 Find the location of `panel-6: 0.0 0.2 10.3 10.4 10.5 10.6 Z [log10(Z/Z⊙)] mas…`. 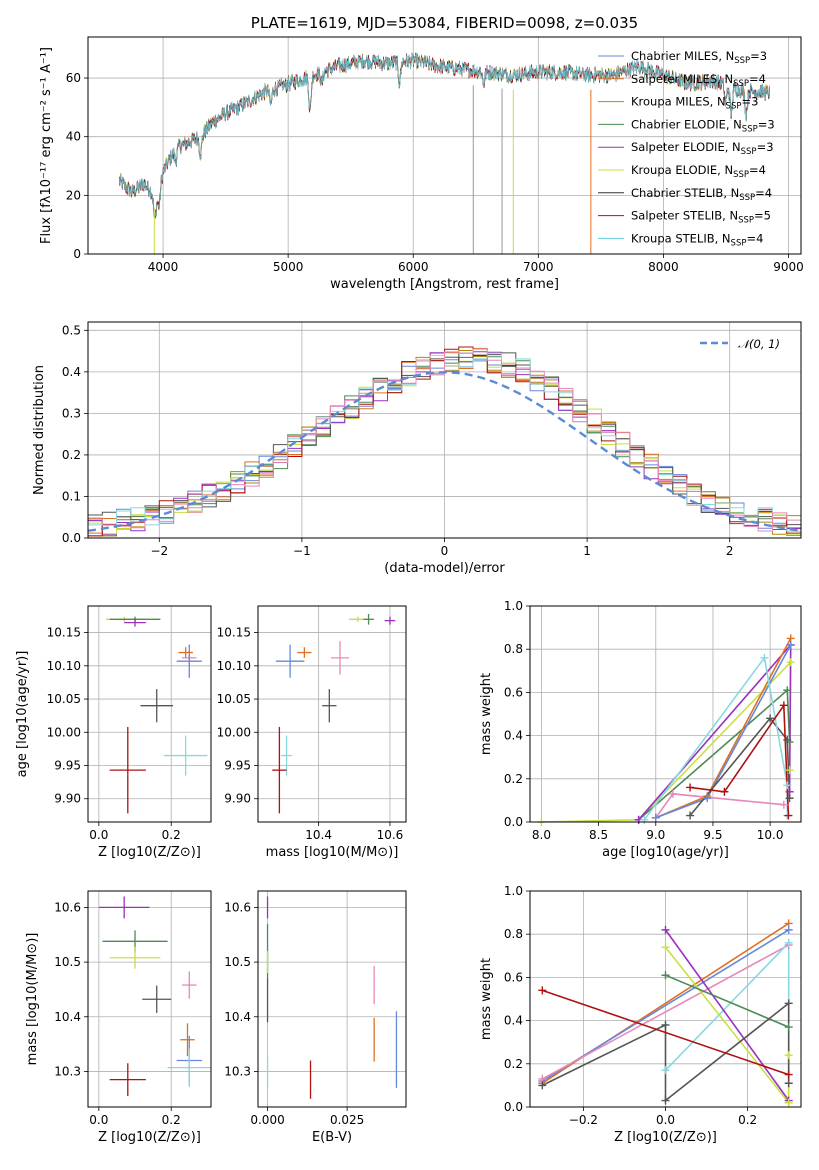

panel-6: 0.0 0.2 10.3 10.4 10.5 10.6 Z [log10(Z/Z⊙)] mas… is located at coordinates (118, 1017).